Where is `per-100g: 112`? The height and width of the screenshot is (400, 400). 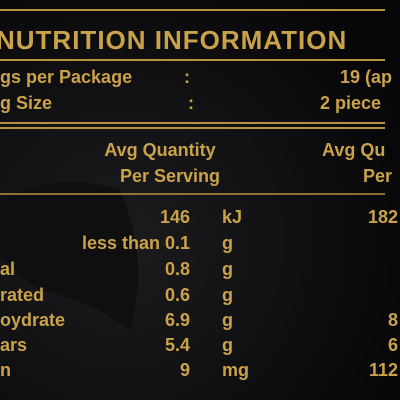 per-100g: 112 is located at coordinates (383, 370).